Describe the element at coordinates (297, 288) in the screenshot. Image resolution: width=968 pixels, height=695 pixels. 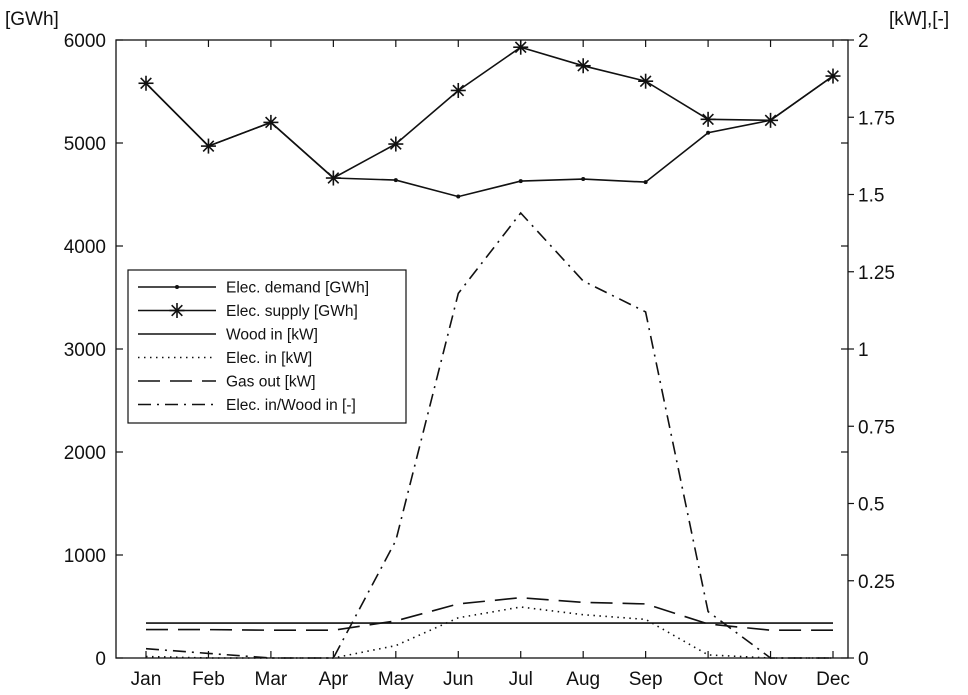
I see `legend-label: Elec. demand [GWh]` at that location.